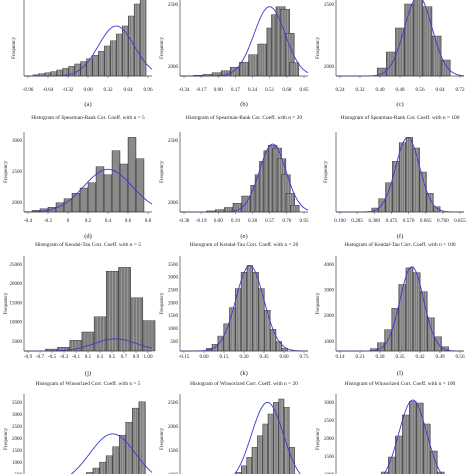 Image resolution: width=474 pixels, height=474 pixels. What do you see at coordinates (88, 373) in the screenshot?
I see `panel-label: (j)` at bounding box center [88, 373].